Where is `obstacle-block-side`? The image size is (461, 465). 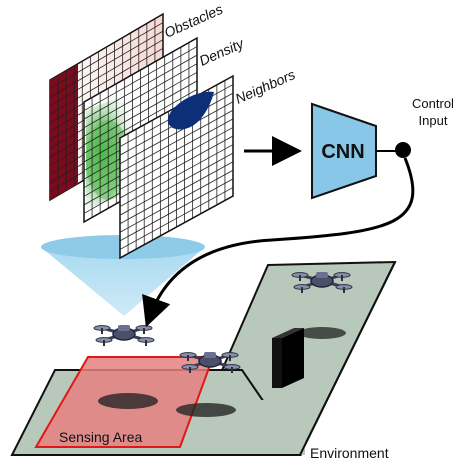
obstacle-block-side is located at coordinates (293, 358).